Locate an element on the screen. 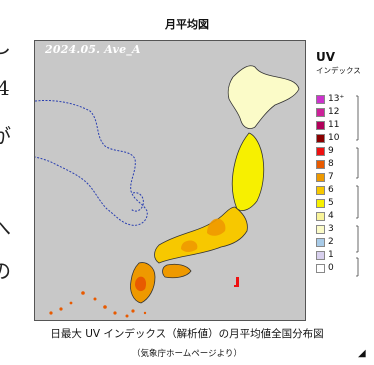  legend-item: 13⁺ is located at coordinates (330, 99).